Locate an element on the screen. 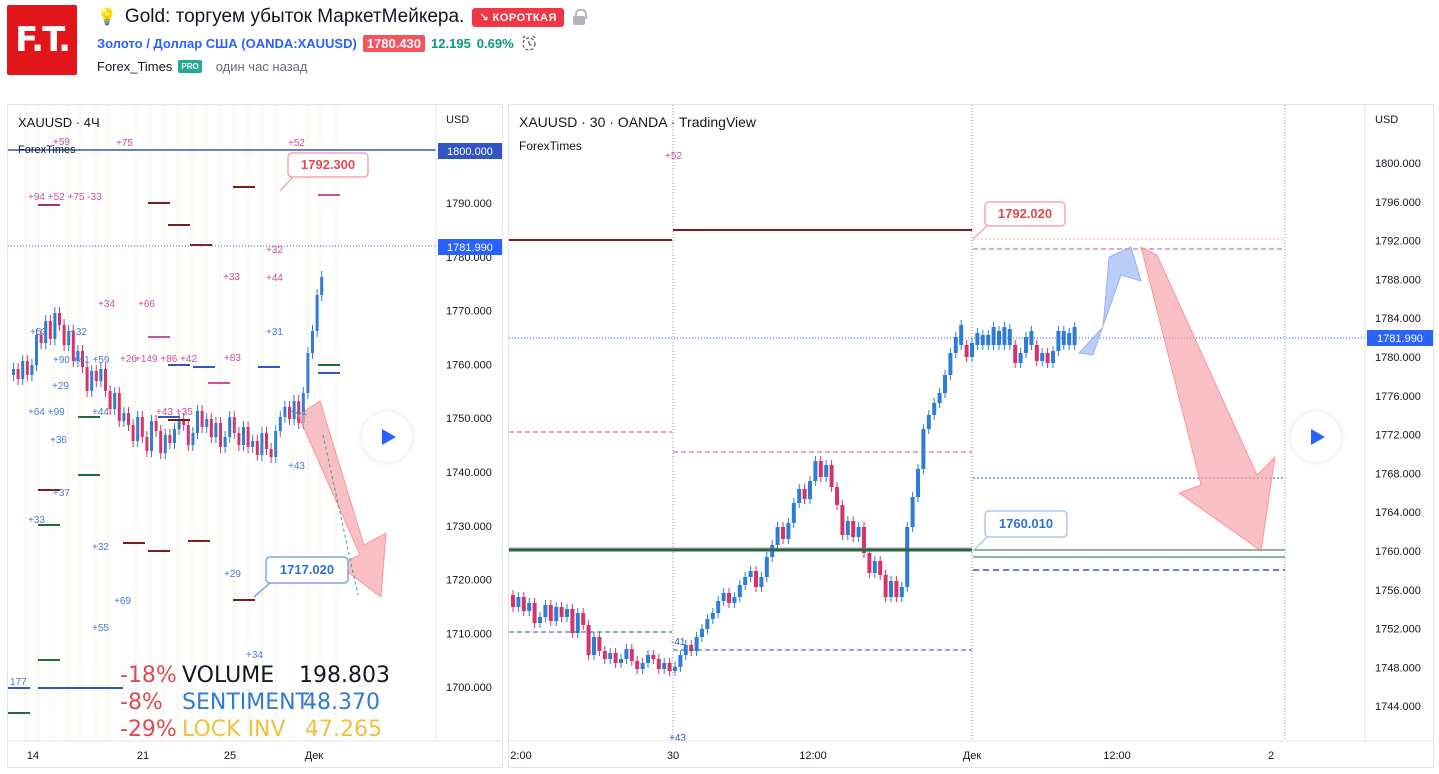  author-row: Forex_Times PRO один час назад is located at coordinates (202, 66).